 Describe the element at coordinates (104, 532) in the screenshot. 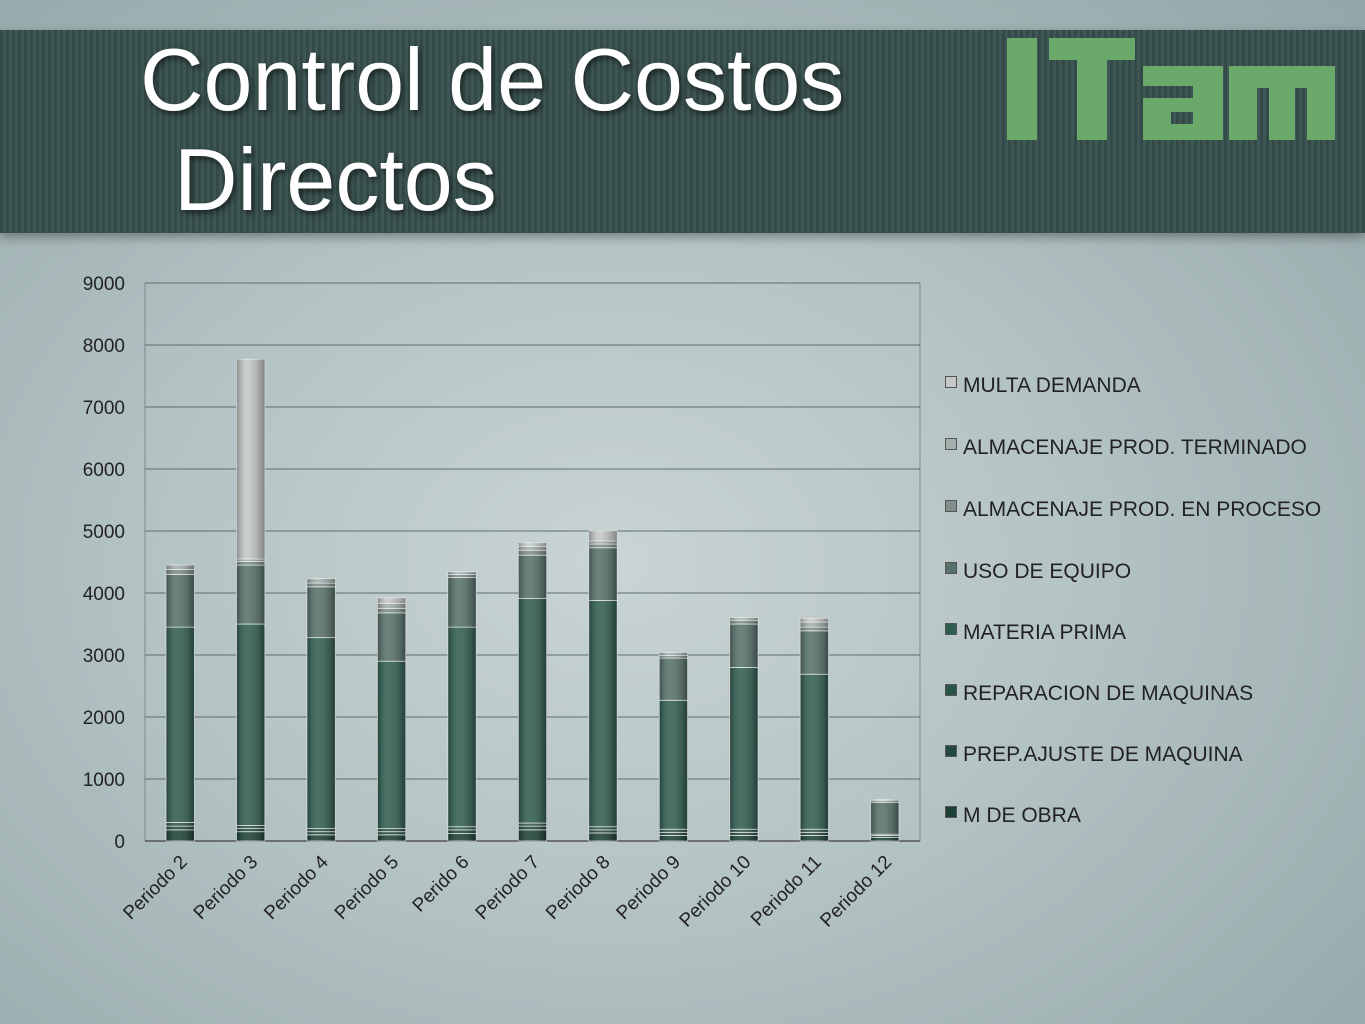

I see `y-tick-label: 5000` at that location.